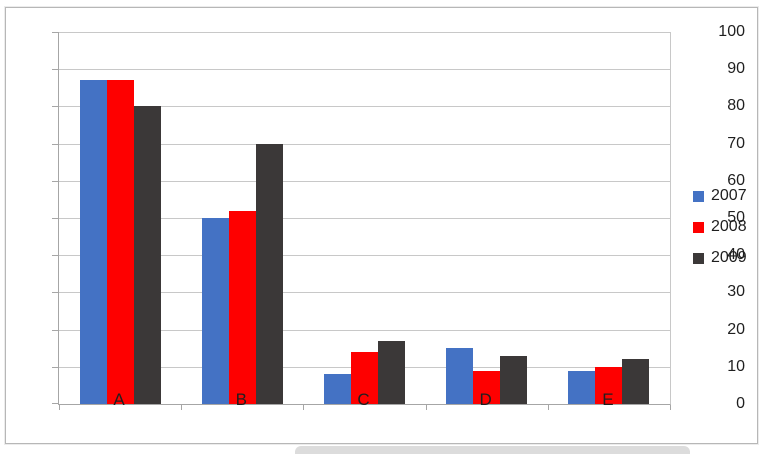 Image resolution: width=770 pixels, height=454 pixels. I want to click on y-axis-label-10: 10, so click(736, 366).